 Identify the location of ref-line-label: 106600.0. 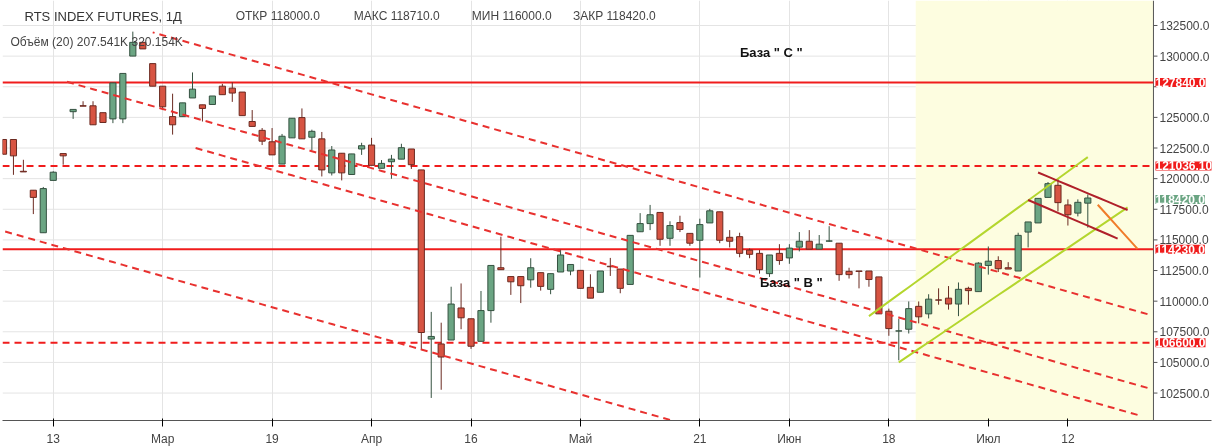
(1180, 343).